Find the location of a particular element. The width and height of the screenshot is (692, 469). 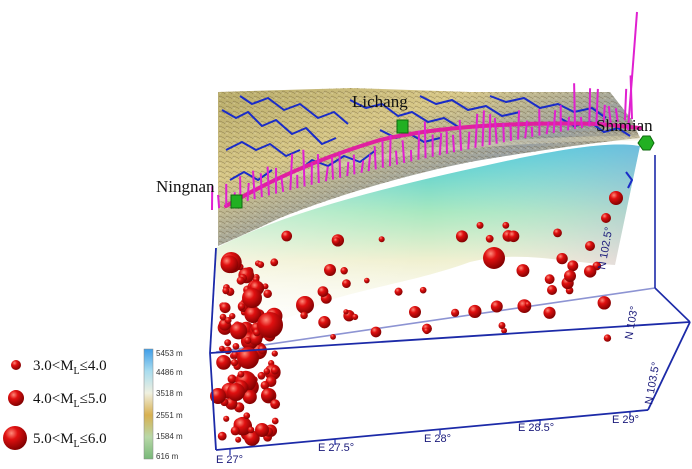

axis-ticks is located at coordinates (430, 433).